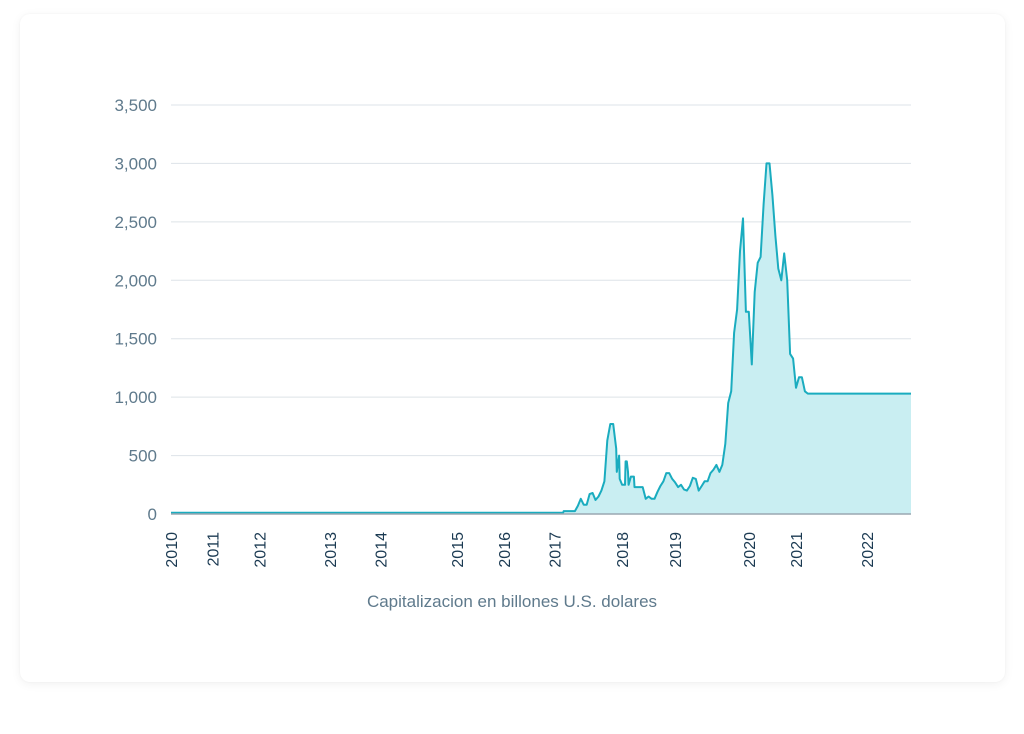 The width and height of the screenshot is (1024, 734). What do you see at coordinates (868, 550) in the screenshot?
I see `x-tick-label: 2022` at bounding box center [868, 550].